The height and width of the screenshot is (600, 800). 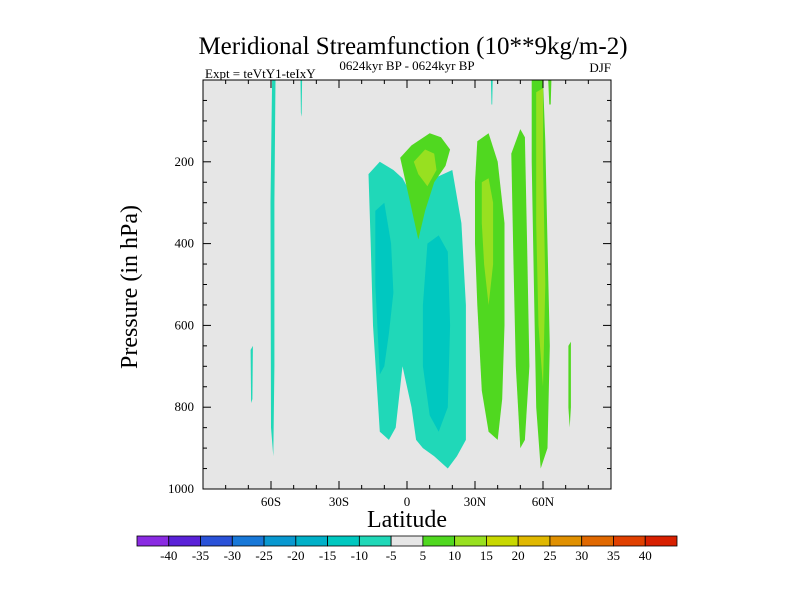 I want to click on colorbar-label: 5, so click(x=423, y=555).